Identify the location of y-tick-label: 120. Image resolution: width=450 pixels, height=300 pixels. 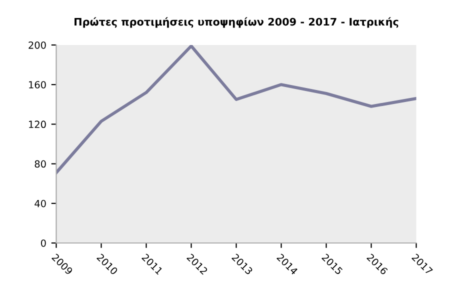
(37, 124).